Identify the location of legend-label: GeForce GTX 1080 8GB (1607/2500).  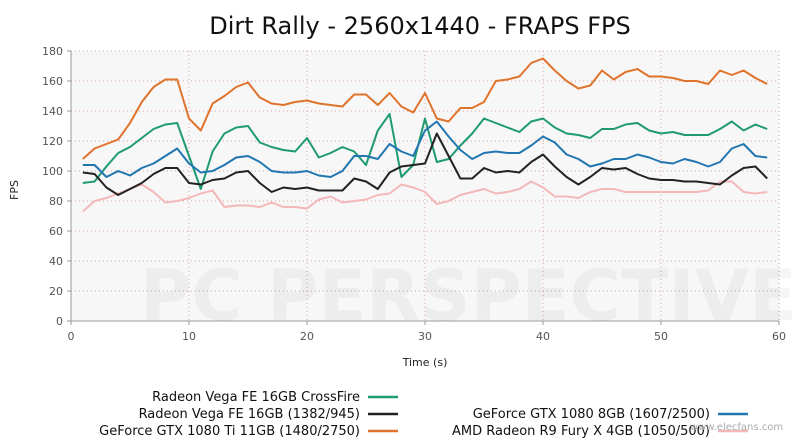
(591, 414).